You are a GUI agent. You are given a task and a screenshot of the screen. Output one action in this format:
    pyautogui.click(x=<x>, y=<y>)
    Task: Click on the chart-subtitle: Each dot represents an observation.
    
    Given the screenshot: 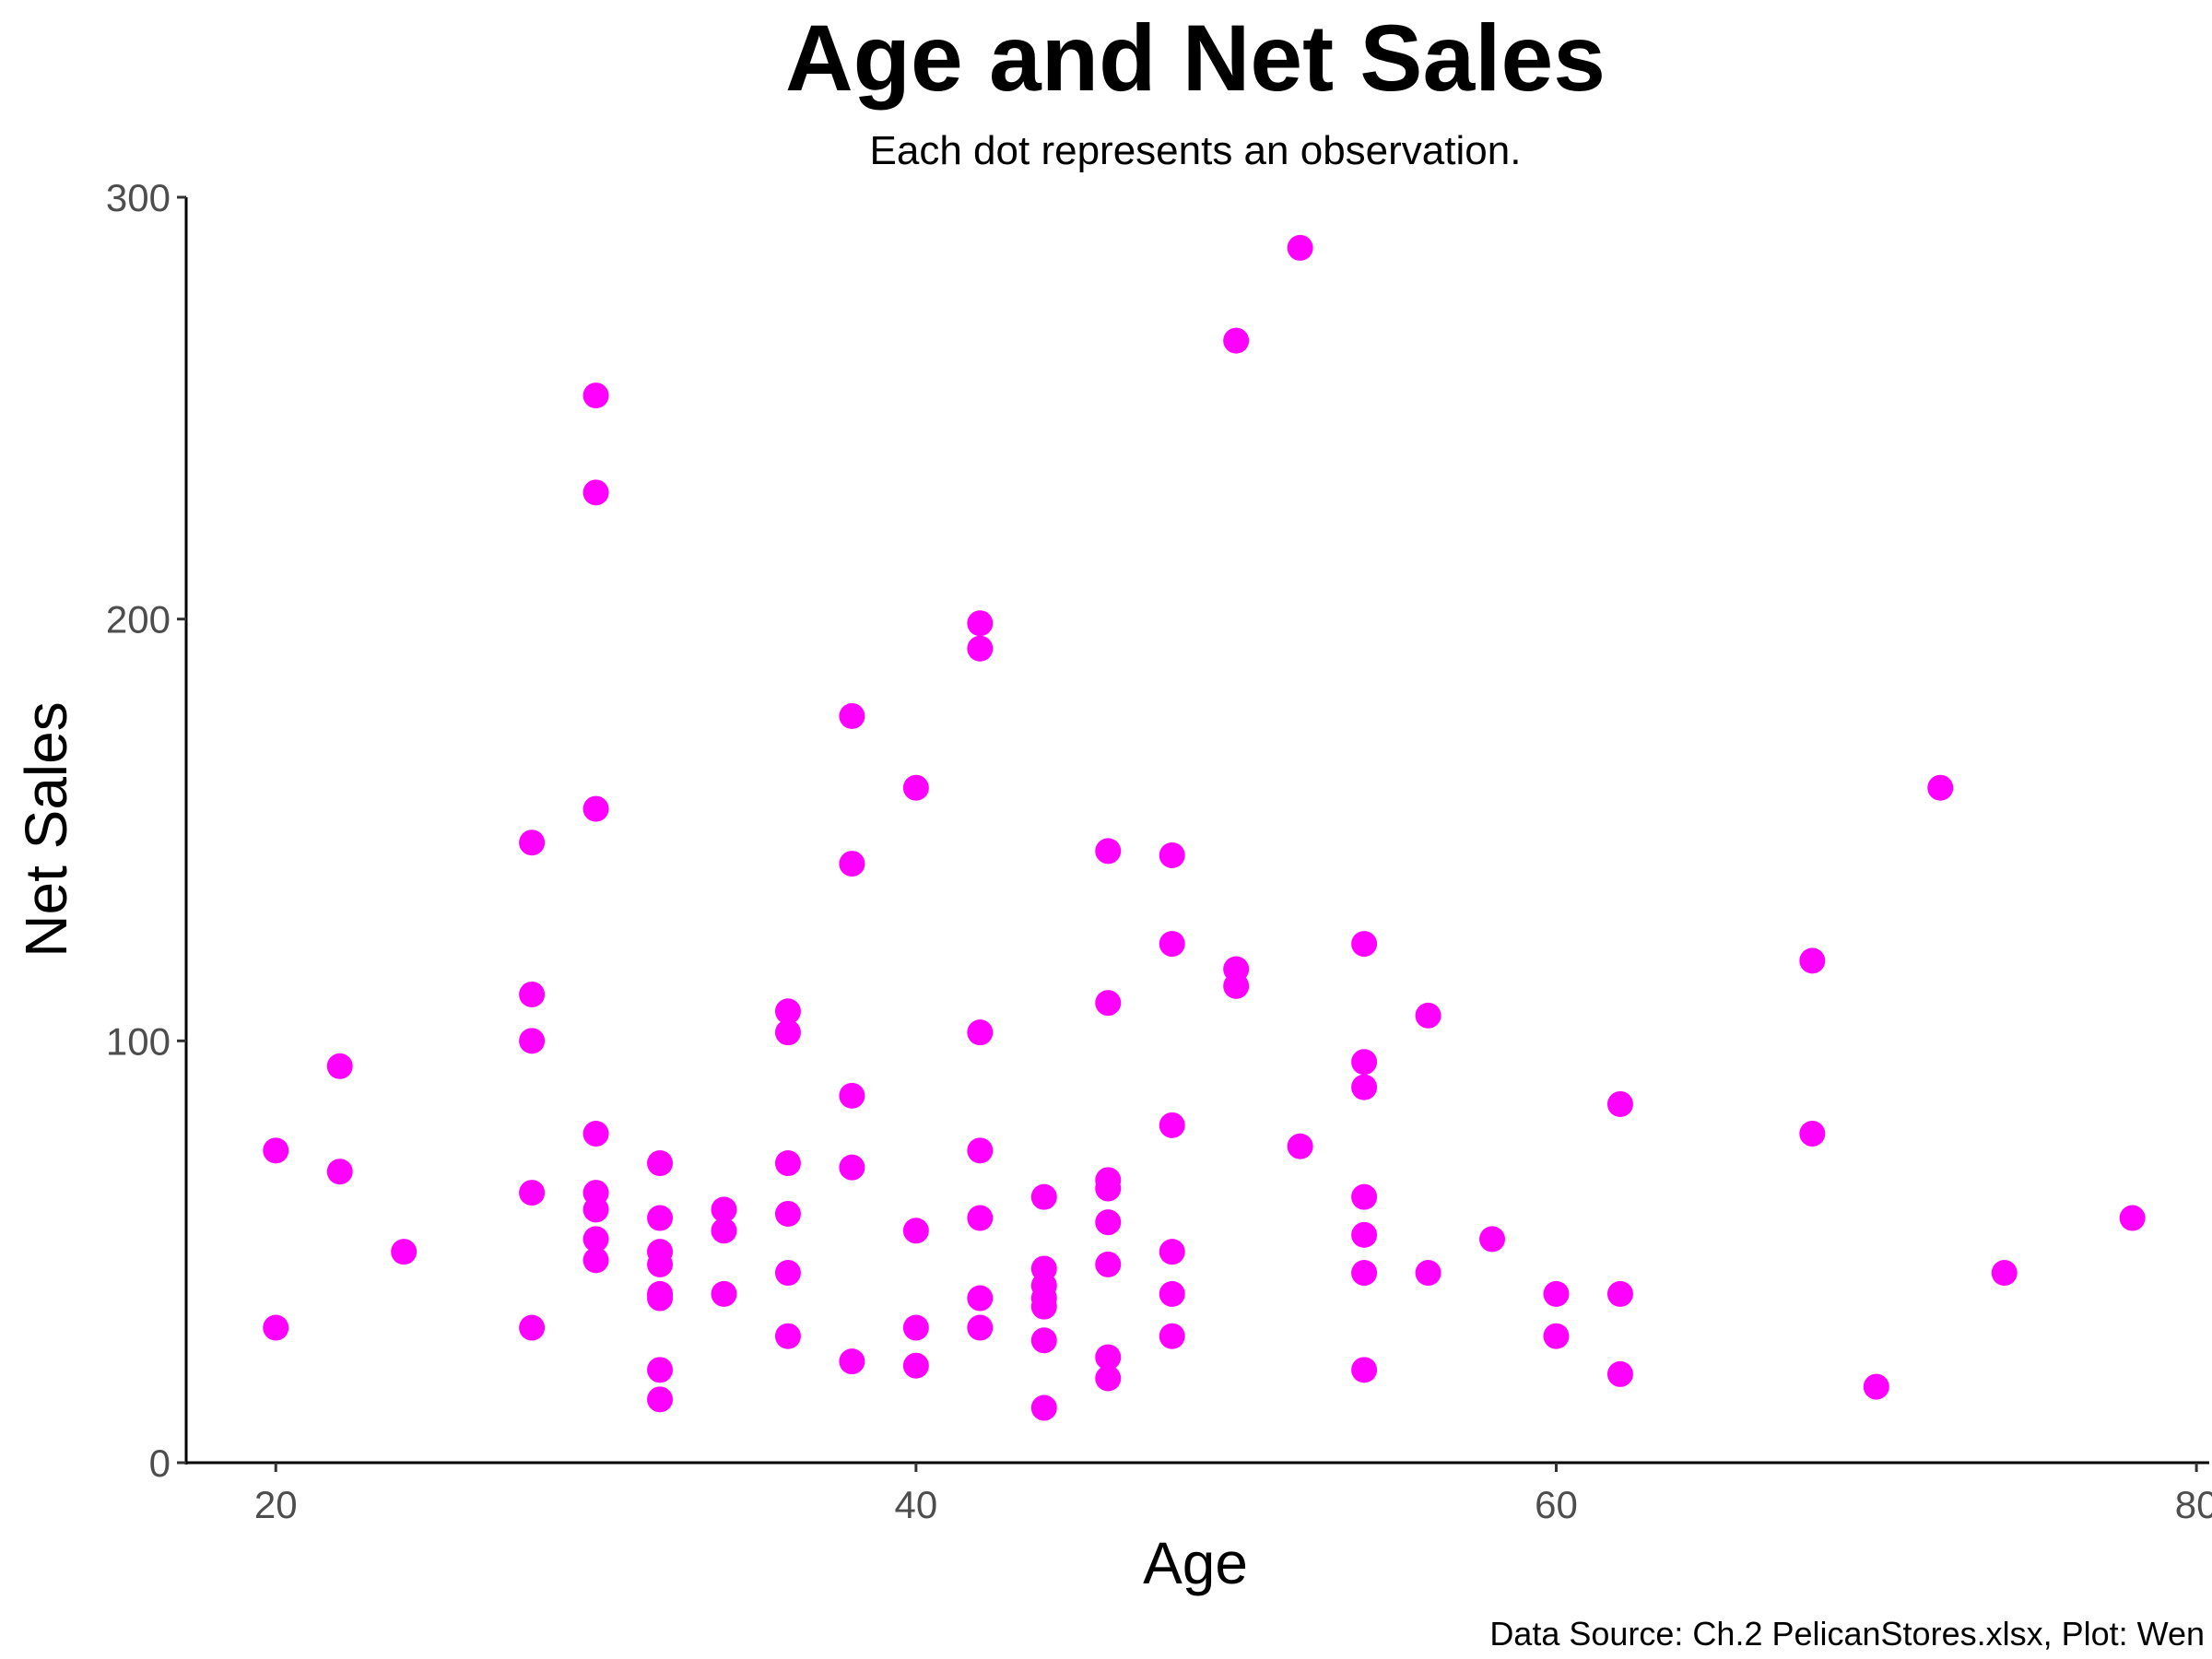 What is the action you would take?
    pyautogui.click(x=1196, y=150)
    